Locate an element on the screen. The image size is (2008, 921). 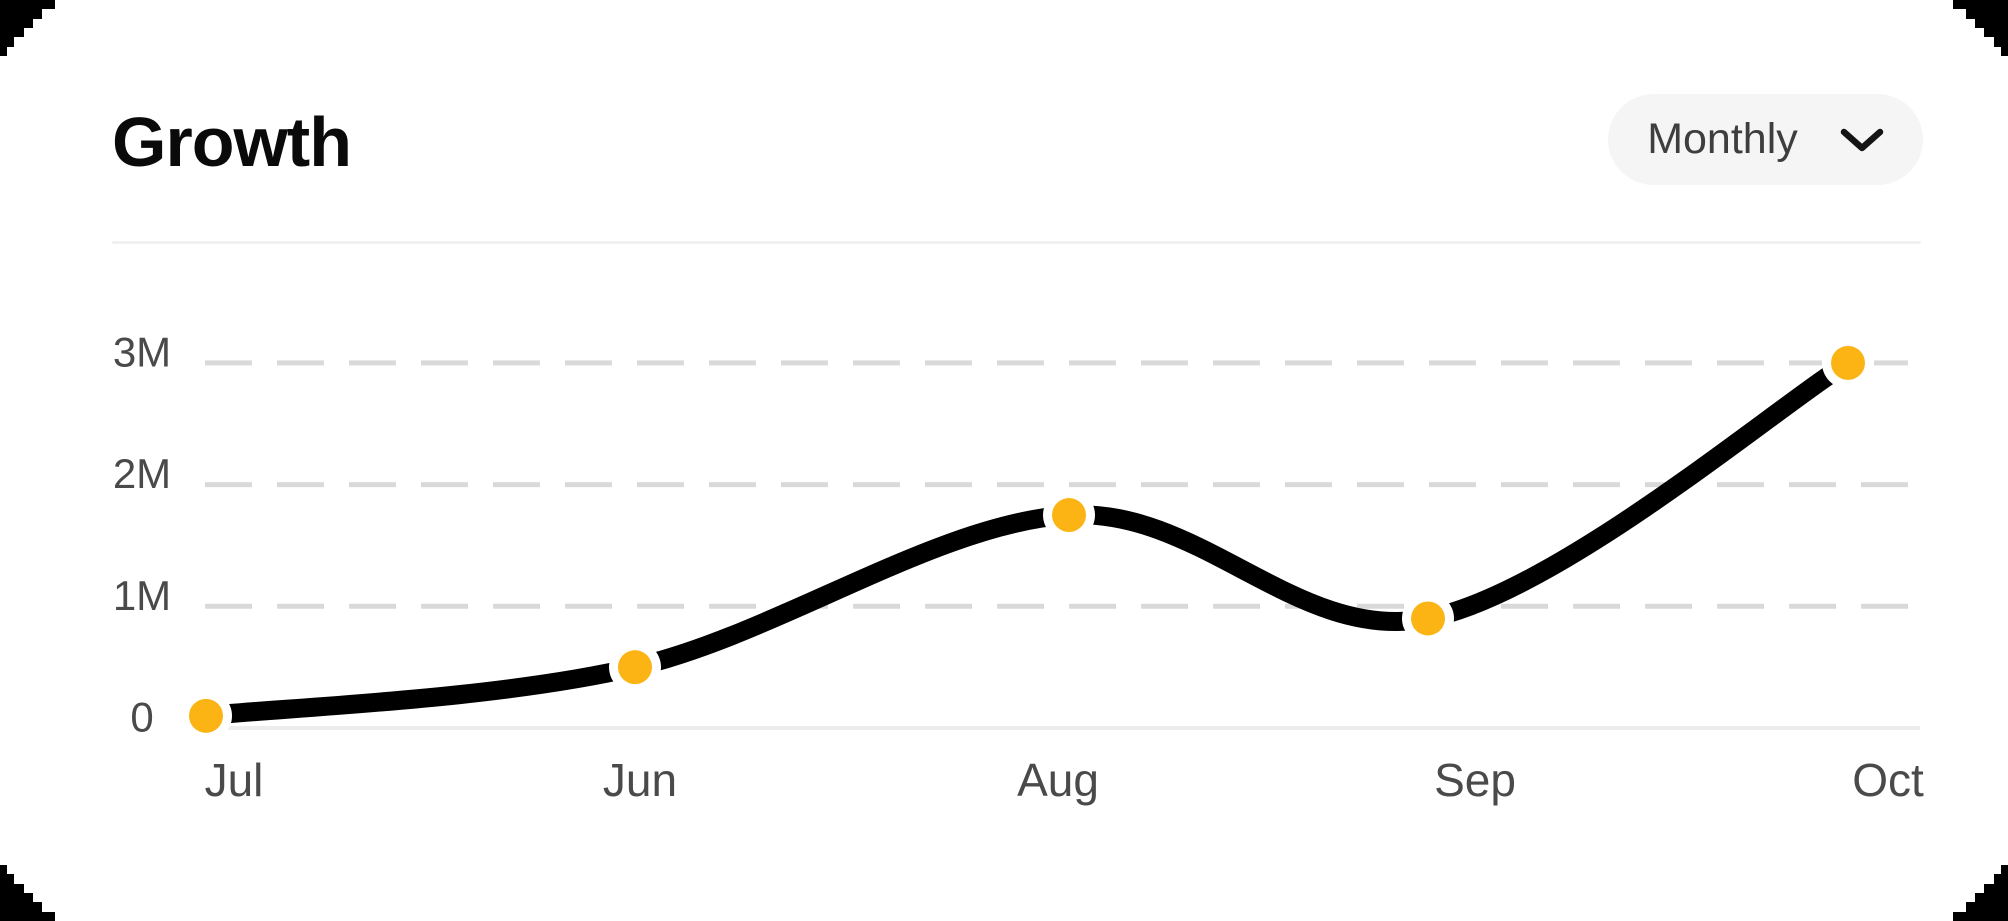
data-point-Jul is located at coordinates (206, 715).